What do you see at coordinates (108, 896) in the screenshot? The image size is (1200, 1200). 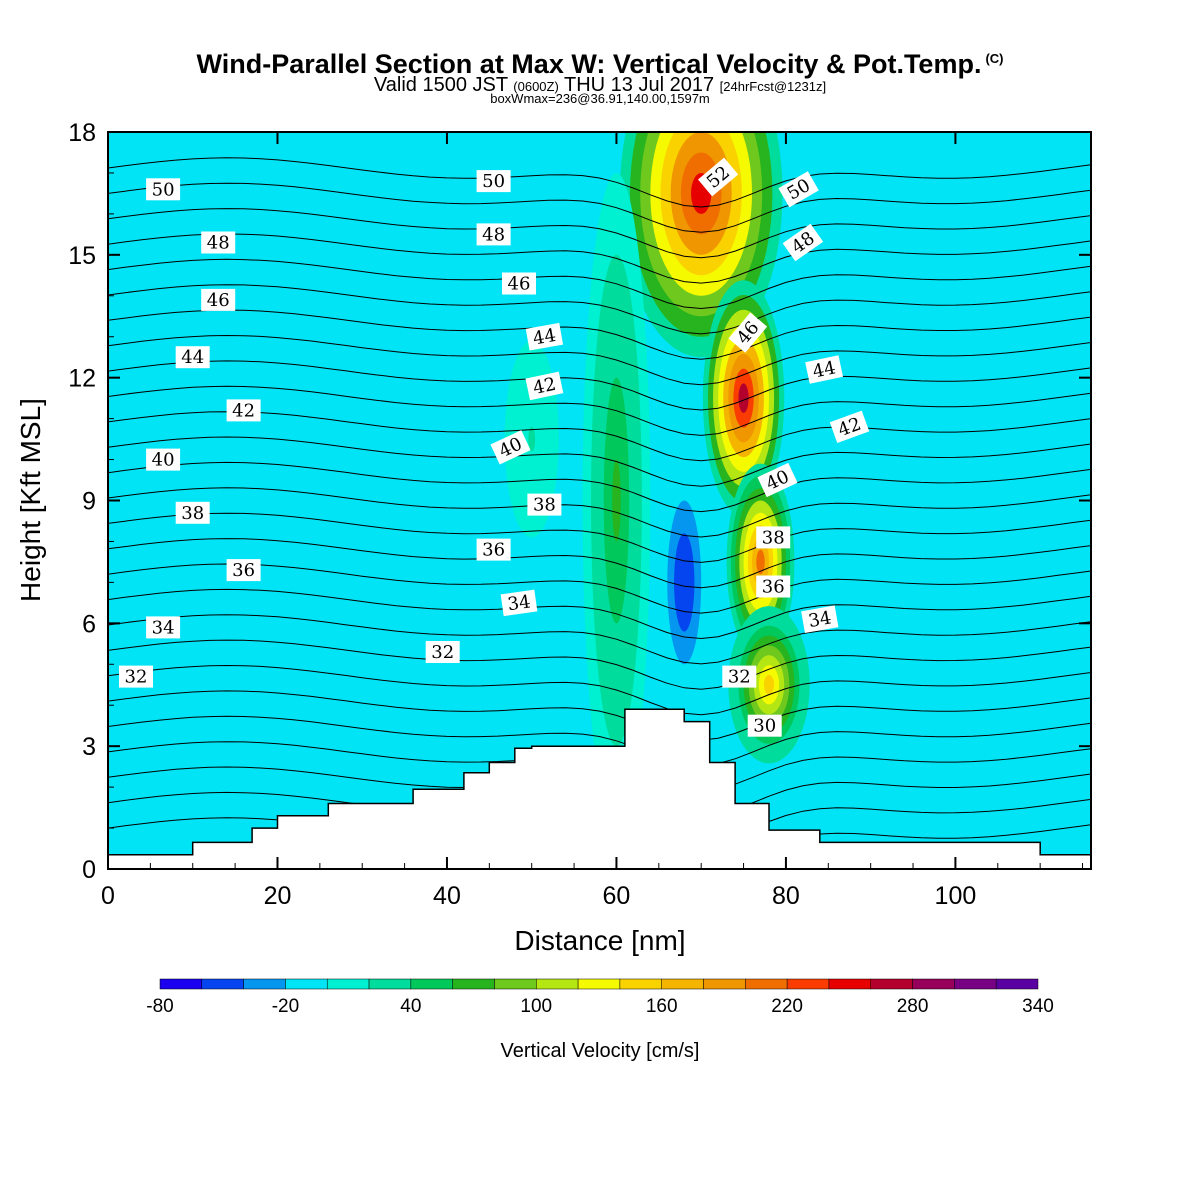 I see `x-tick-label: 0` at bounding box center [108, 896].